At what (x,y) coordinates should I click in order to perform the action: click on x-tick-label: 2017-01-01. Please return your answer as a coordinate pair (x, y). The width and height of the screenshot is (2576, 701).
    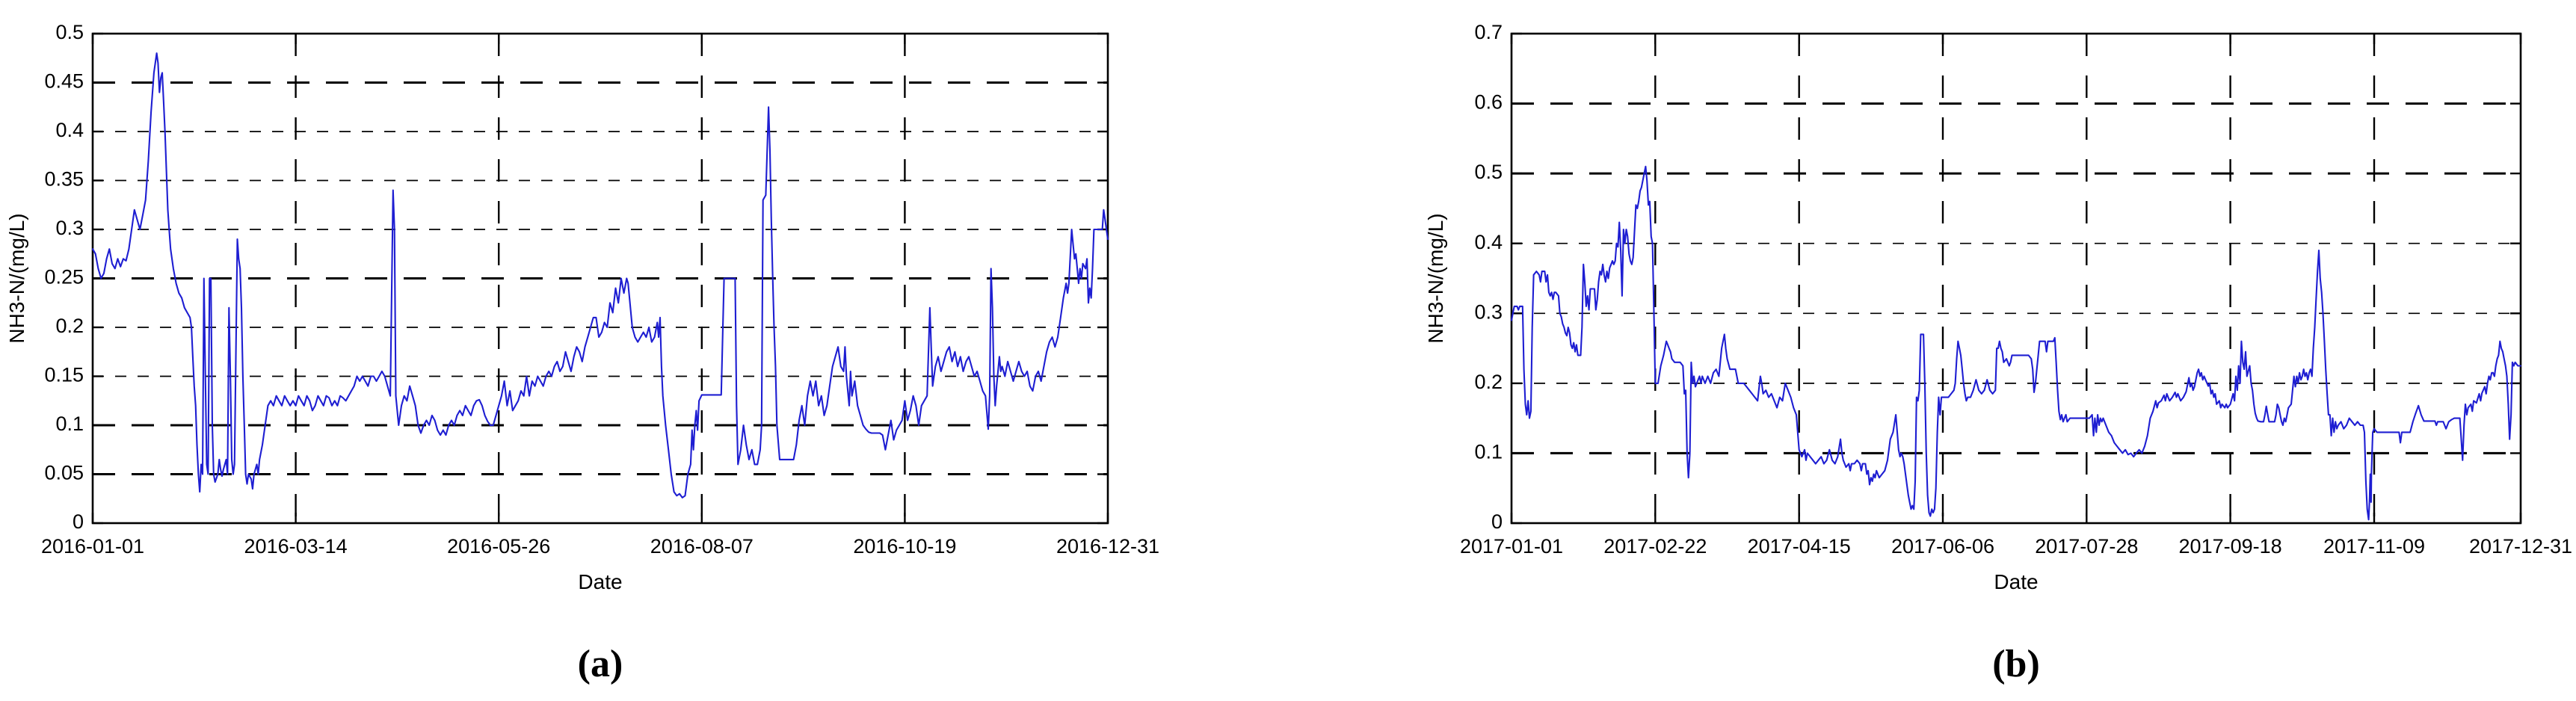
    Looking at the image, I should click on (1511, 546).